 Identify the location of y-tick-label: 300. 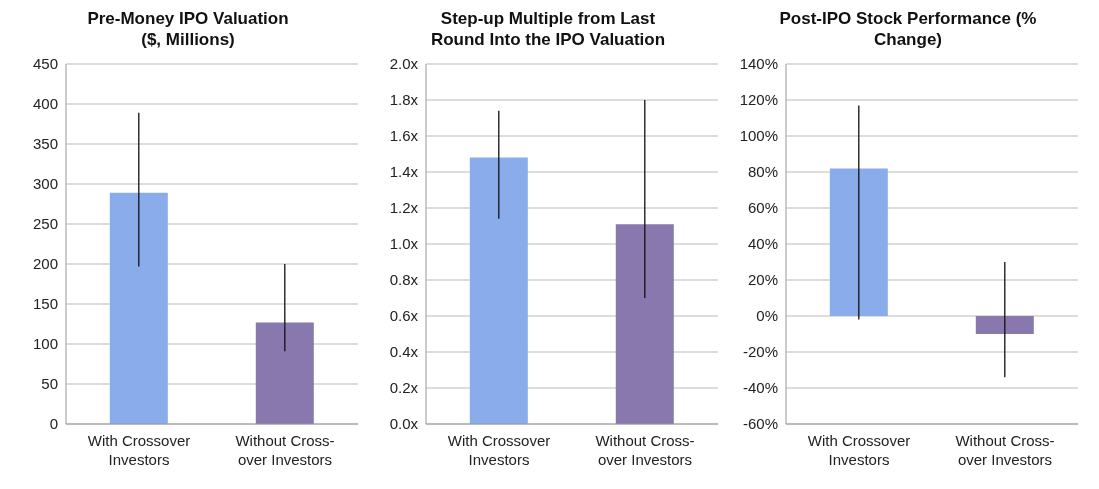
(45, 184).